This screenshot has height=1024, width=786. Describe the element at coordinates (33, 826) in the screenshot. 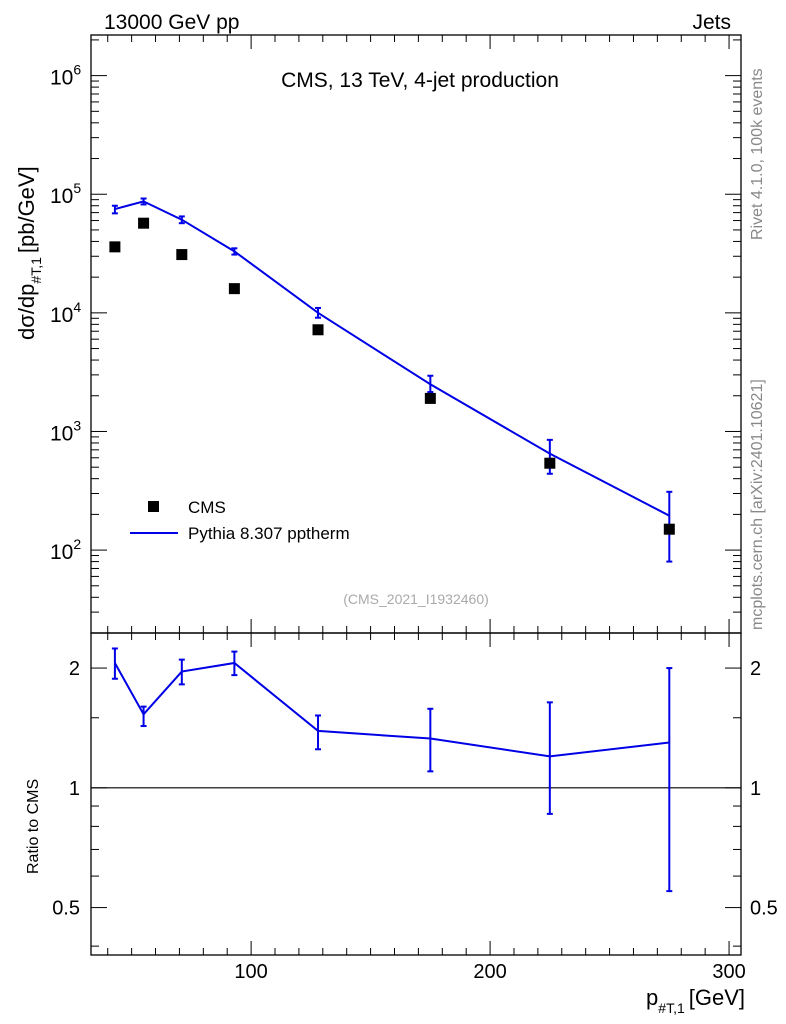

I see `ratio-y-axis-label: Ratio to CMS` at that location.